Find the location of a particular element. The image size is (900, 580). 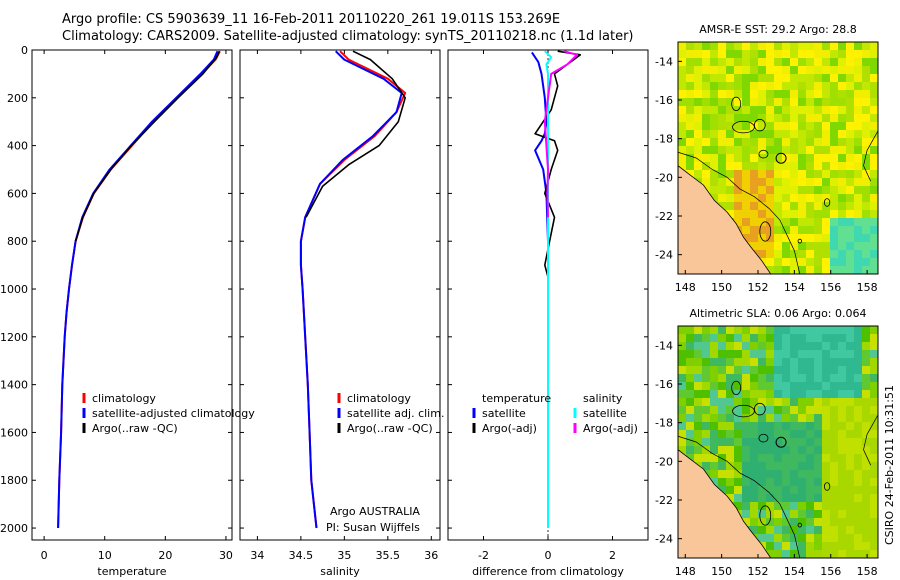

sla-lat-tick-label: -24 is located at coordinates (664, 539).